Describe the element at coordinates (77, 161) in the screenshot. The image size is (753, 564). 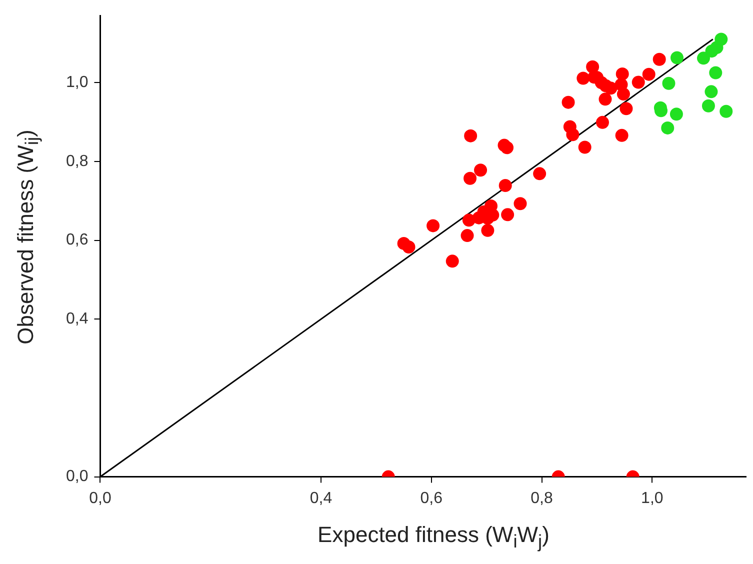
I see `y-tick-label: 0,8` at that location.